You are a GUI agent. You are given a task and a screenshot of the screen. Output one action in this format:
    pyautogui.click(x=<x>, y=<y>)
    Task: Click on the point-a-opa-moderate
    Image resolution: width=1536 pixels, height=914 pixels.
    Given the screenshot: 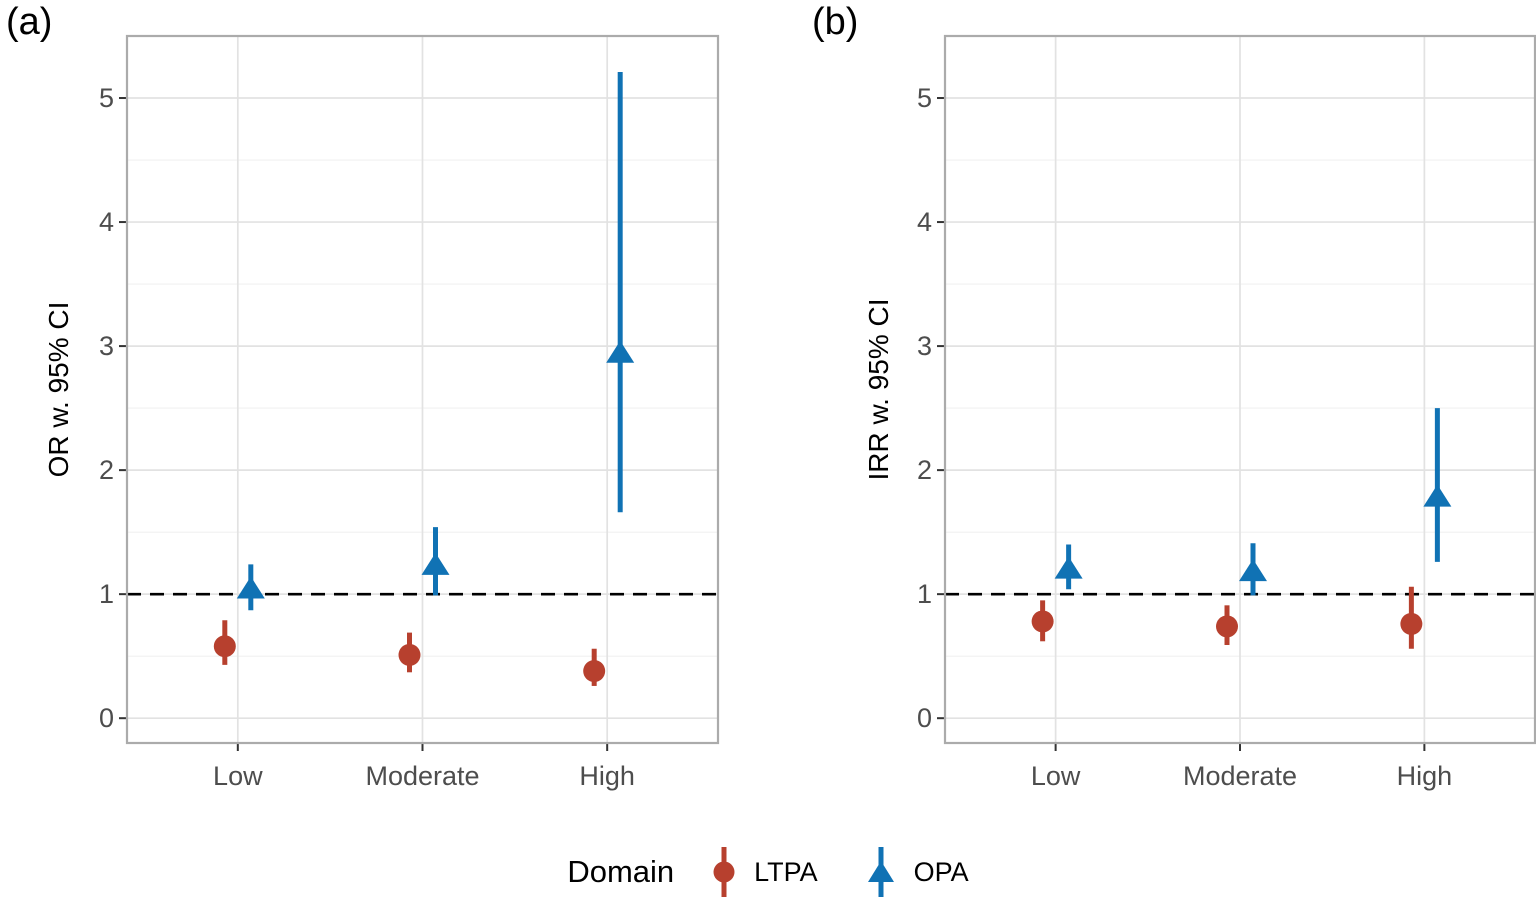 What is the action you would take?
    pyautogui.click(x=435, y=563)
    